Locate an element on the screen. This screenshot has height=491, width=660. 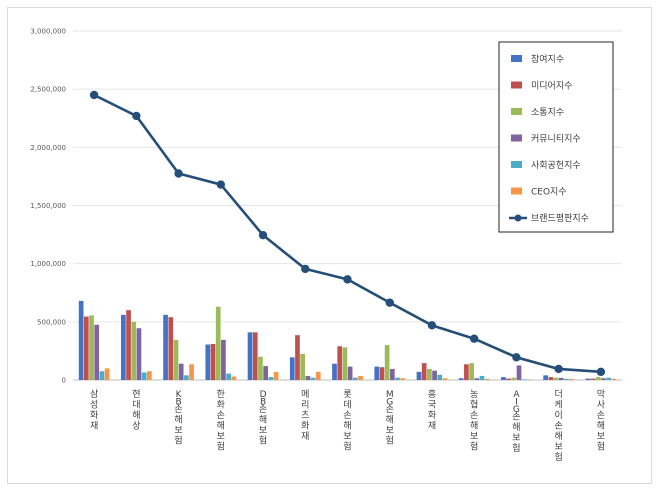
legend-label: 미디어지수 is located at coordinates (551, 86).